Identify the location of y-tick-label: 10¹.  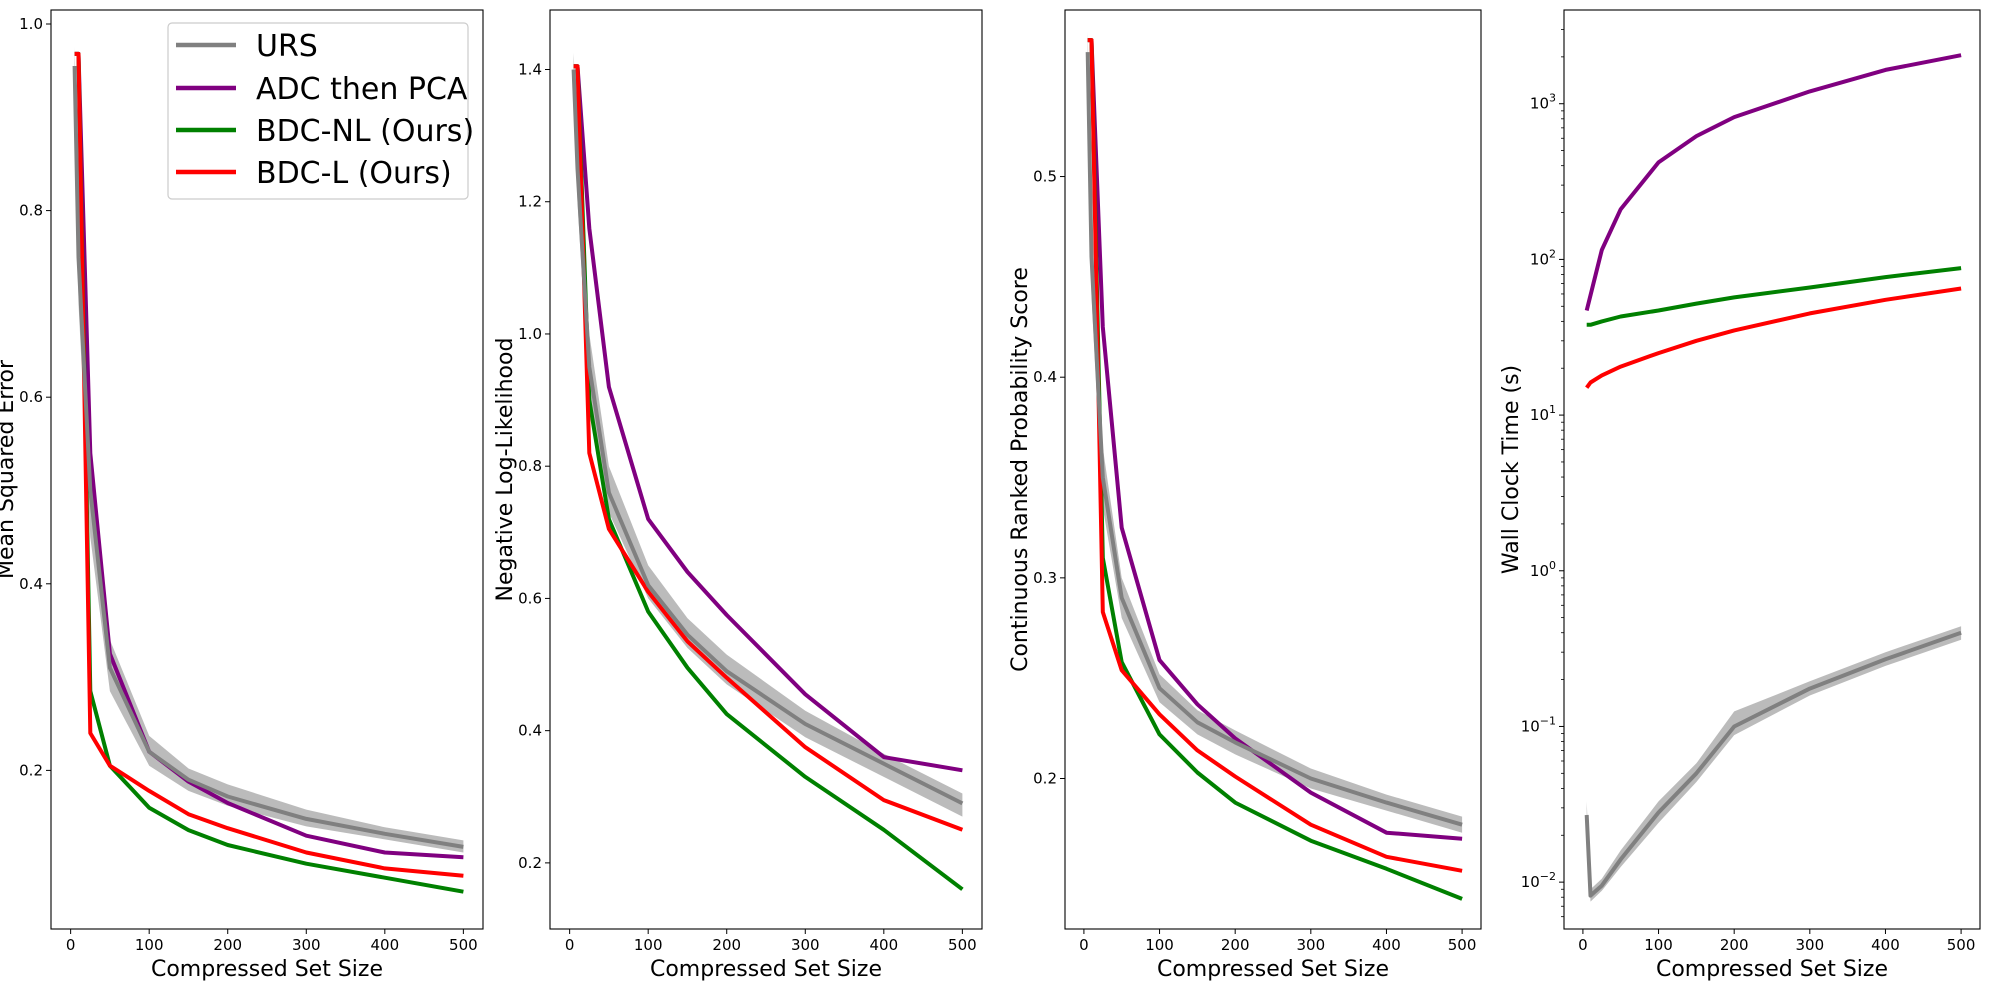
(1543, 413).